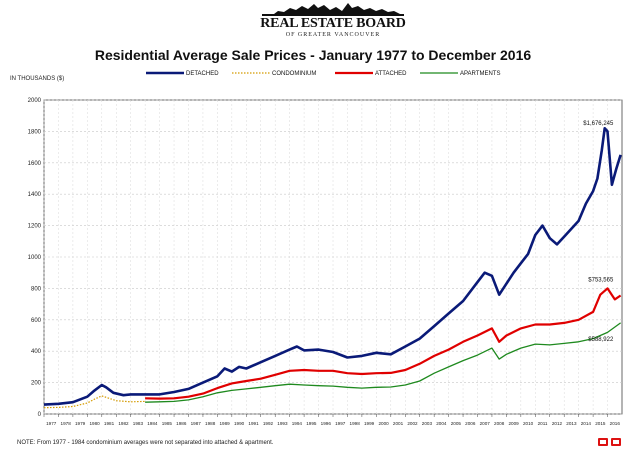 Image resolution: width=626 pixels, height=451 pixels. I want to click on y-tick-label: 0, so click(40, 415).